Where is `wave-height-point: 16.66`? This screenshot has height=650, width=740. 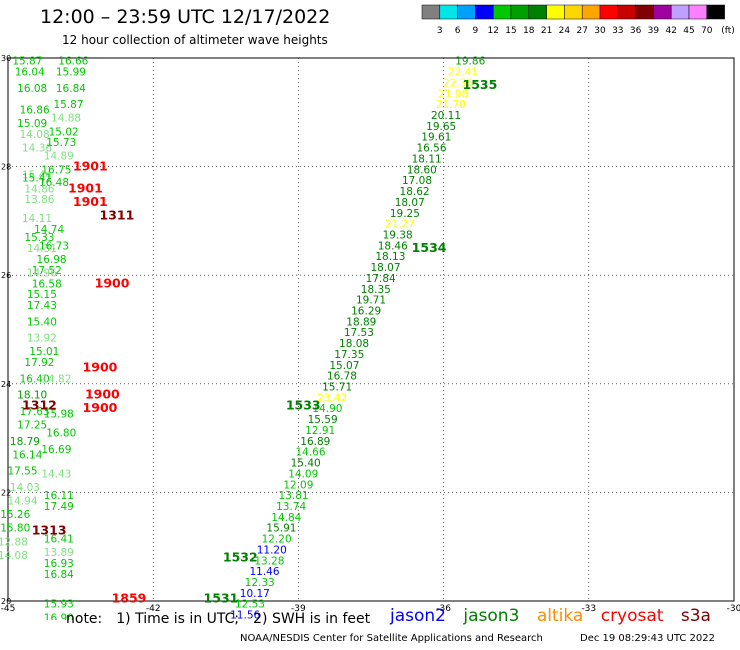
wave-height-point: 16.66 is located at coordinates (73, 62).